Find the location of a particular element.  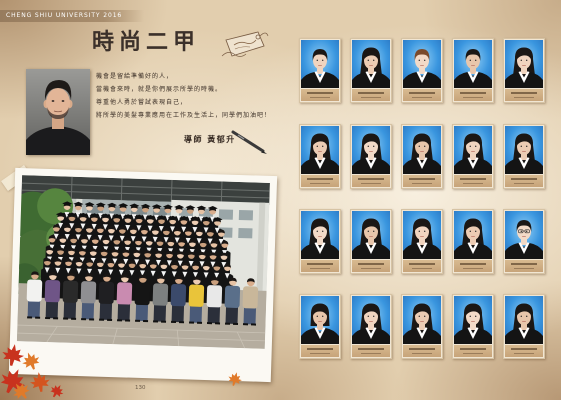

page-number: 130 is located at coordinates (140, 388).